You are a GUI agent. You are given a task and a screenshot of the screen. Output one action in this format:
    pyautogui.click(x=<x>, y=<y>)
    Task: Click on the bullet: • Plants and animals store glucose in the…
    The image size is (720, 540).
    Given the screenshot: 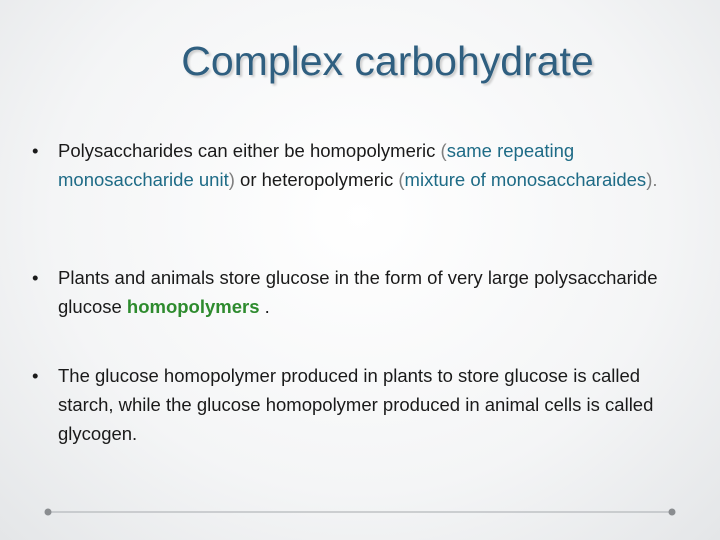 What is the action you would take?
    pyautogui.click(x=355, y=292)
    